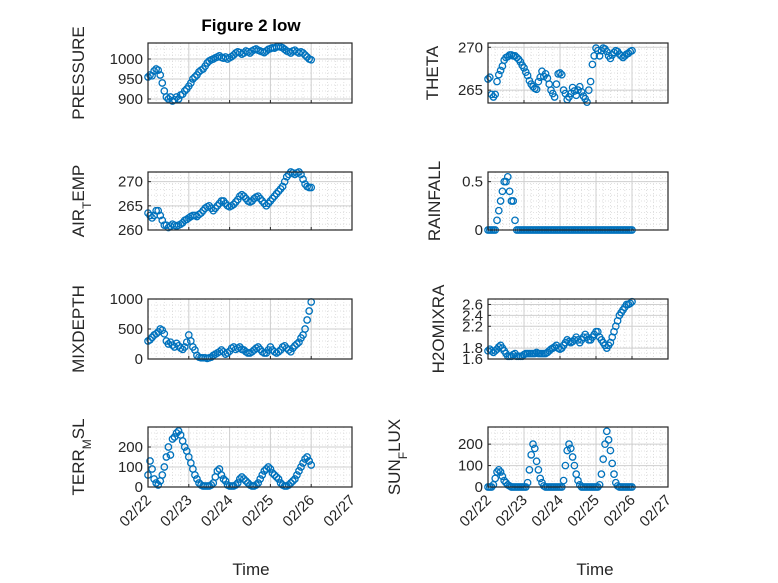 The height and width of the screenshot is (583, 778). I want to click on axes-rainfall: 00.5, so click(565, 205).